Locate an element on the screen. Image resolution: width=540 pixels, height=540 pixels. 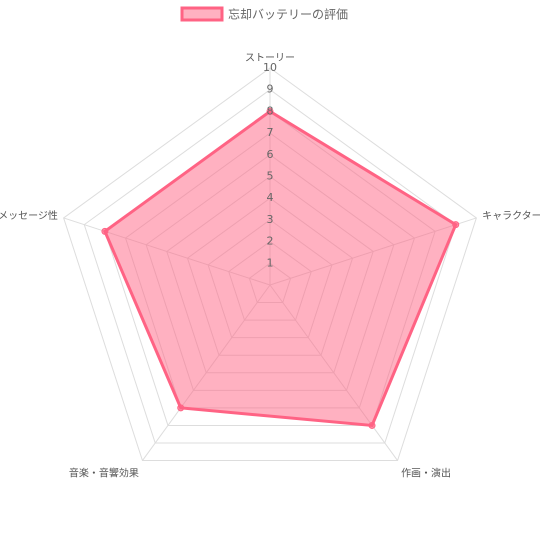
r-tick-label: 4 is located at coordinates (270, 197).